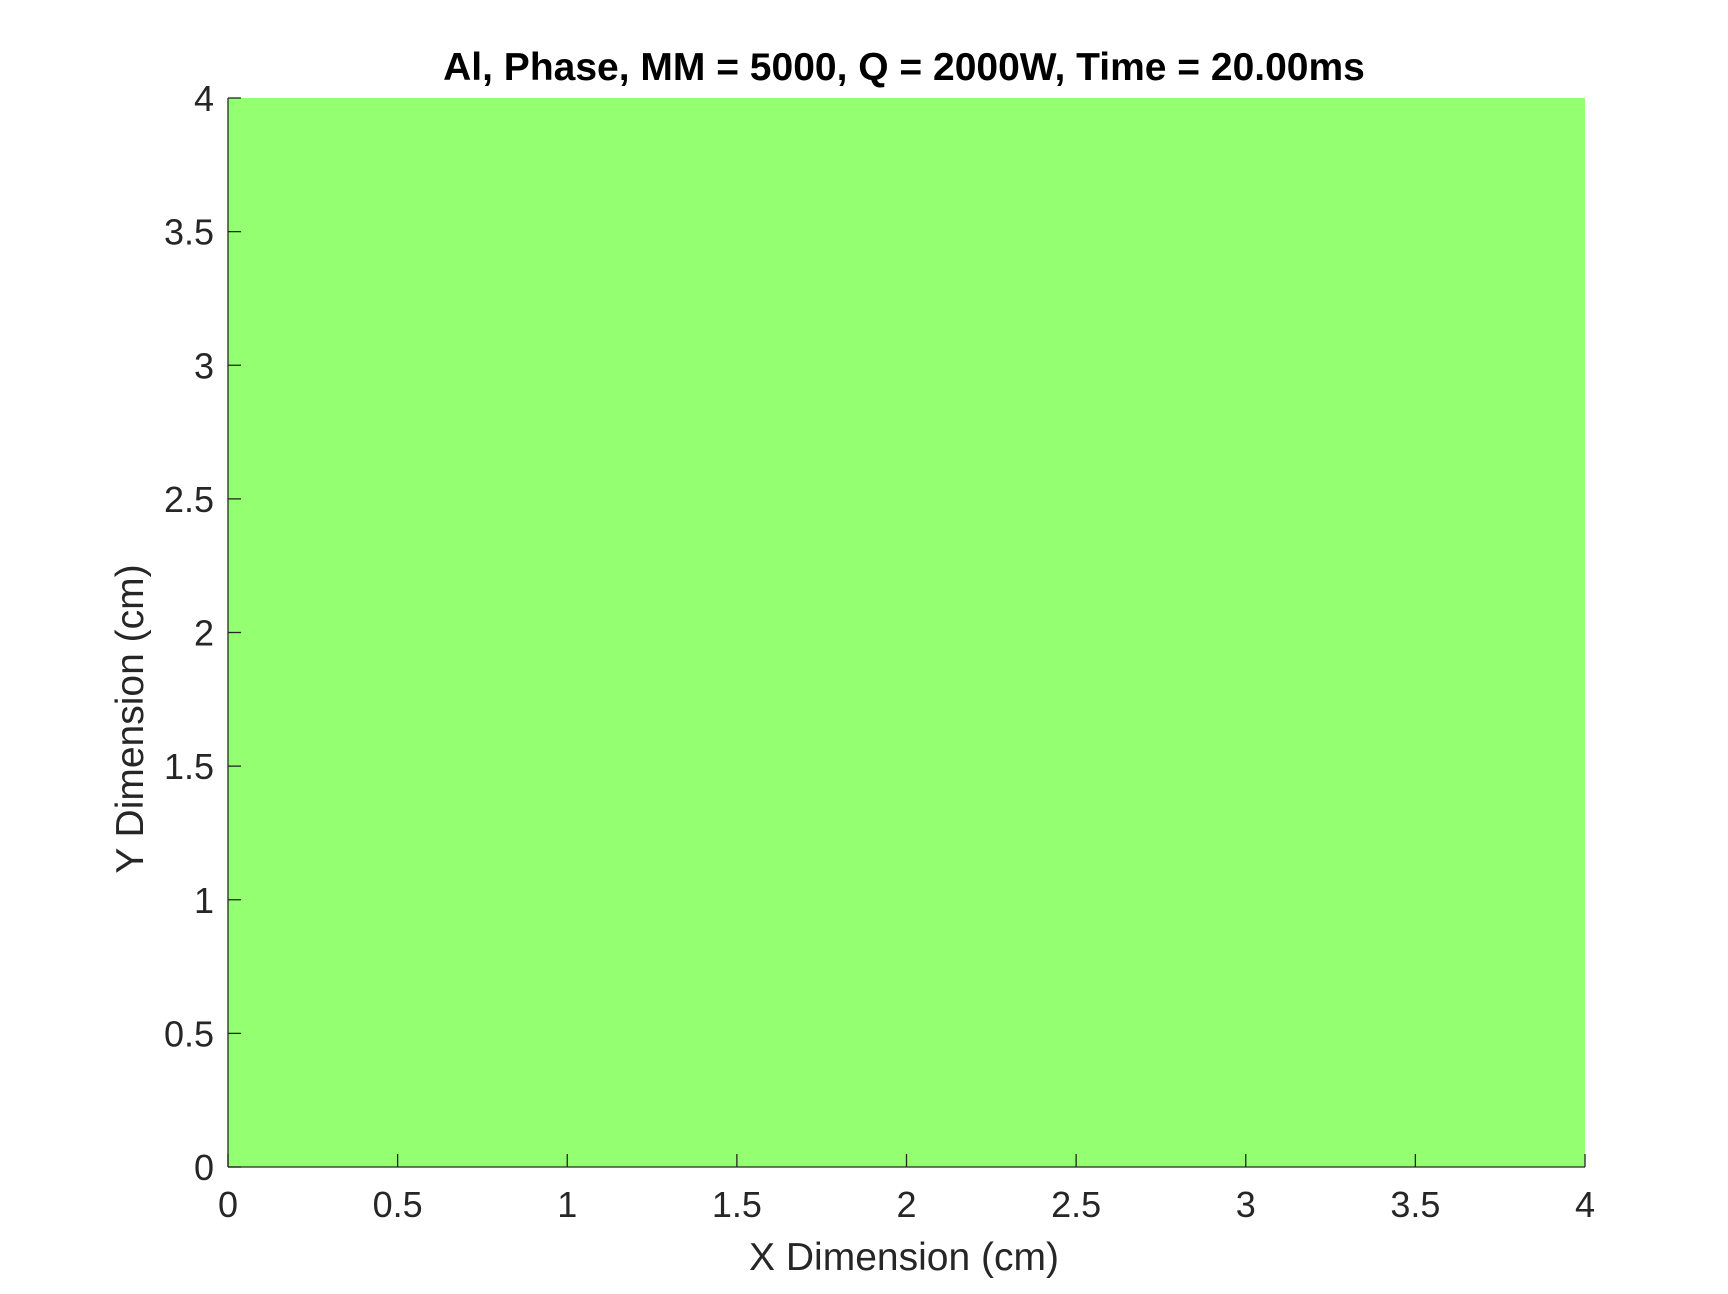  Describe the element at coordinates (130, 718) in the screenshot. I see `y-axis-label: Y Dimension (cm)` at that location.